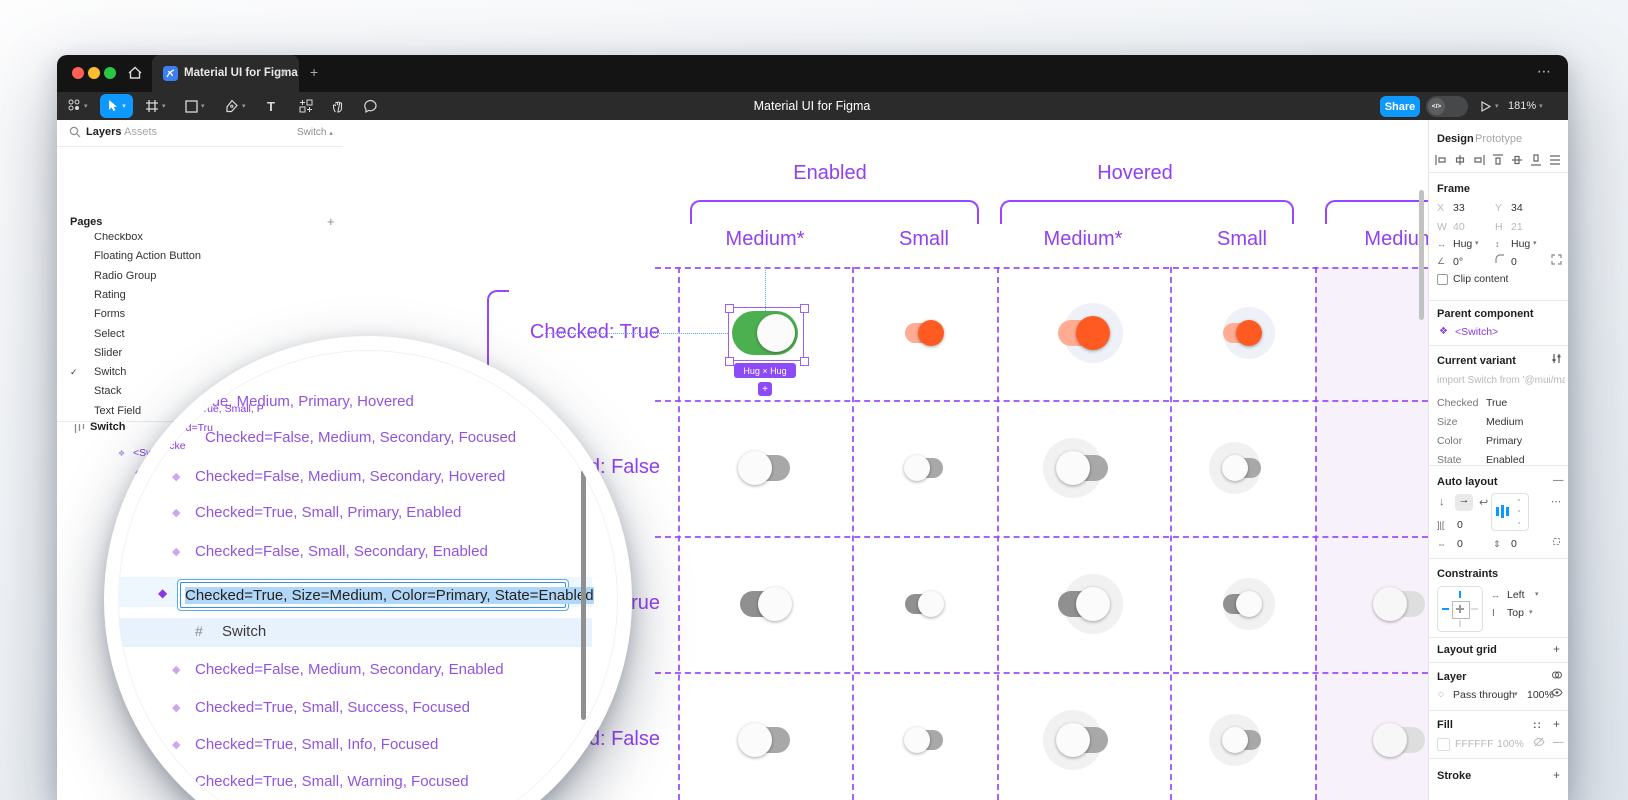  I want to click on remove-fill-icon: —, so click(1558, 742).